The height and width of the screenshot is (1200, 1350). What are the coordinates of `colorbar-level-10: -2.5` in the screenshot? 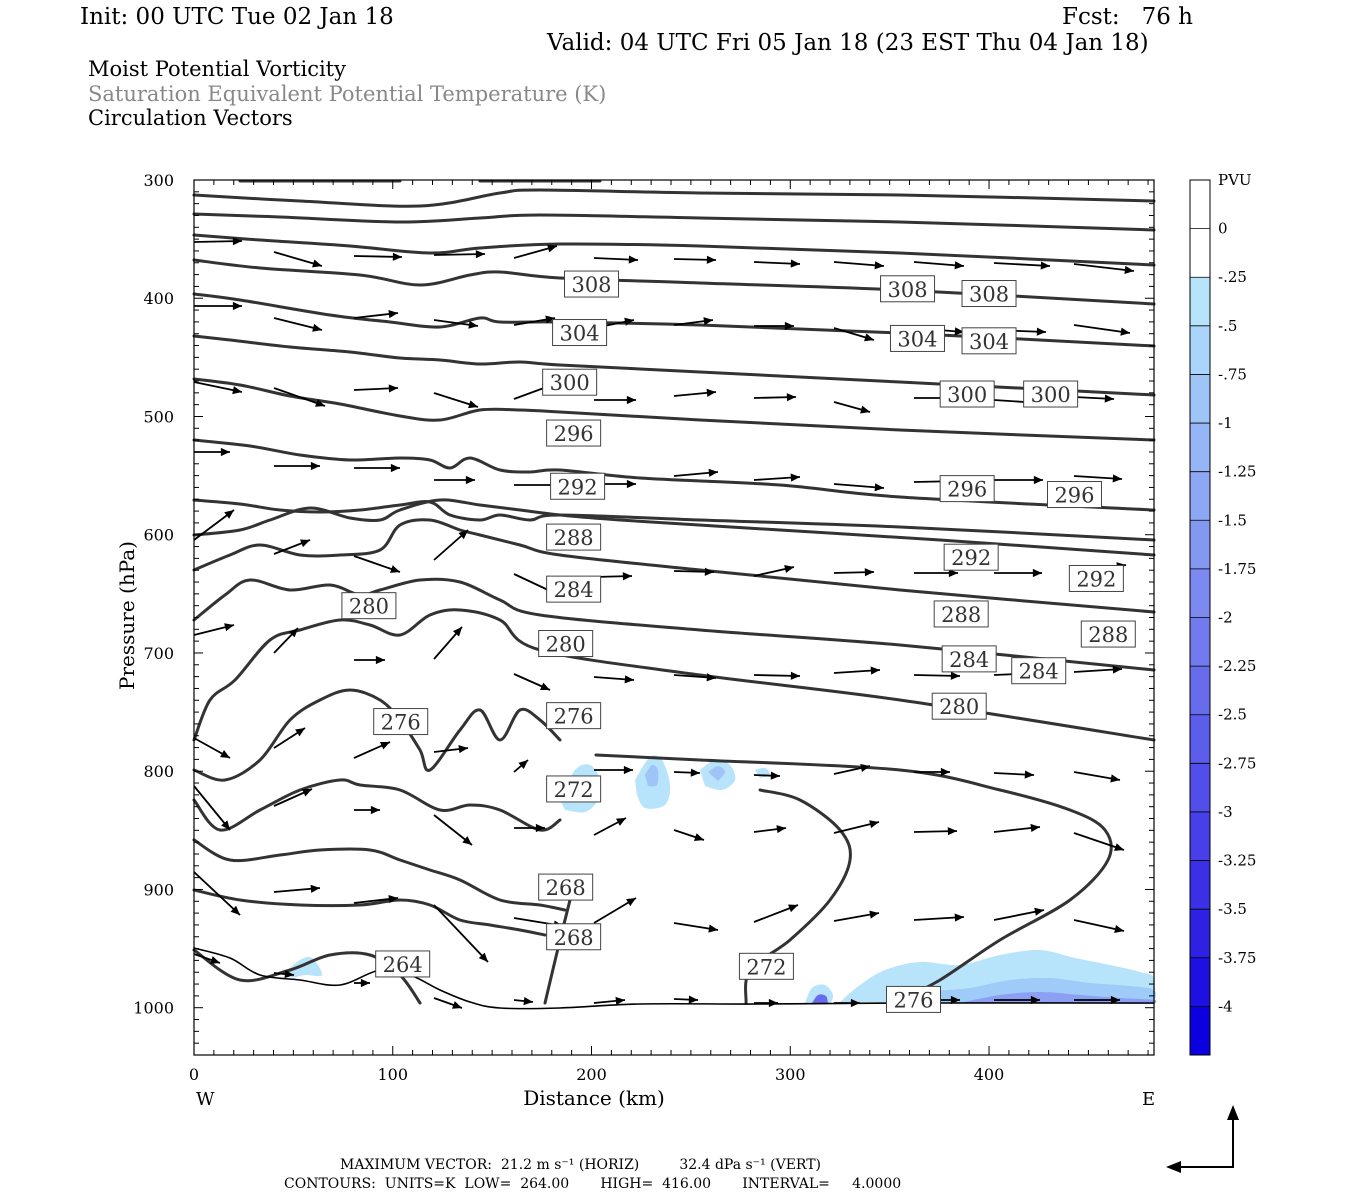 It's located at (1232, 715).